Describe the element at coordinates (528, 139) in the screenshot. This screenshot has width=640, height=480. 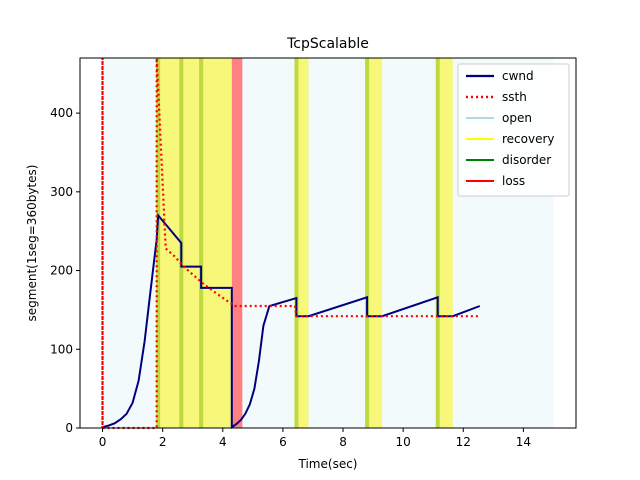
I see `legend-label-recovery: recovery` at that location.